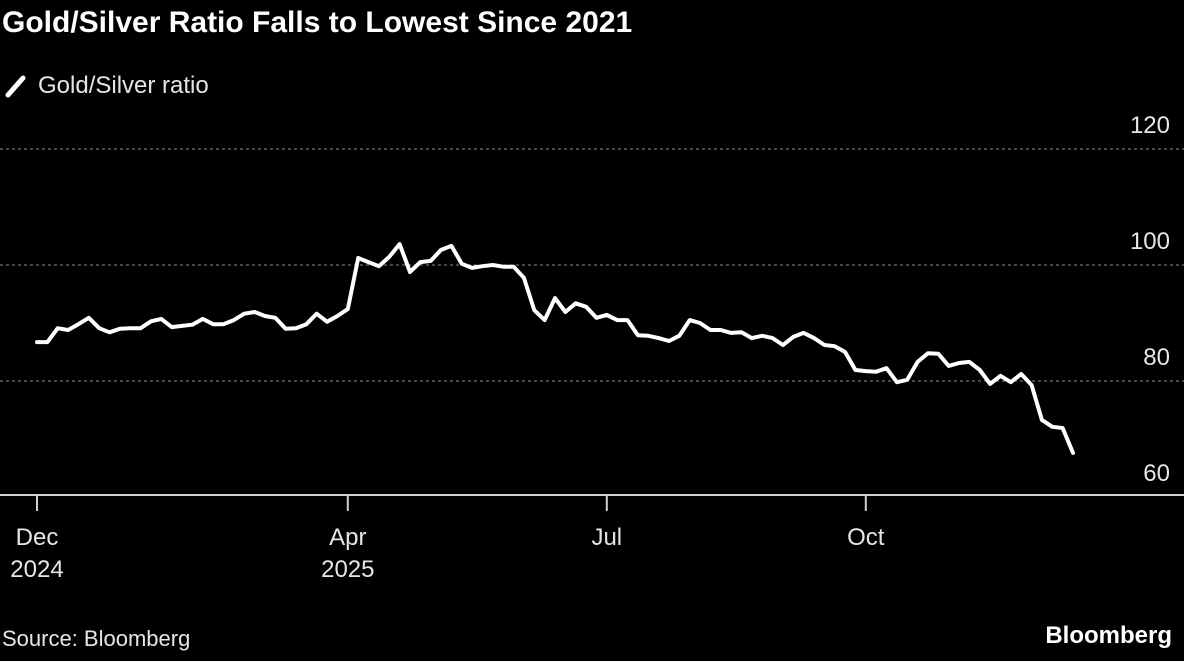 The height and width of the screenshot is (661, 1184). Describe the element at coordinates (96, 638) in the screenshot. I see `source: Source: Bloomberg` at that location.